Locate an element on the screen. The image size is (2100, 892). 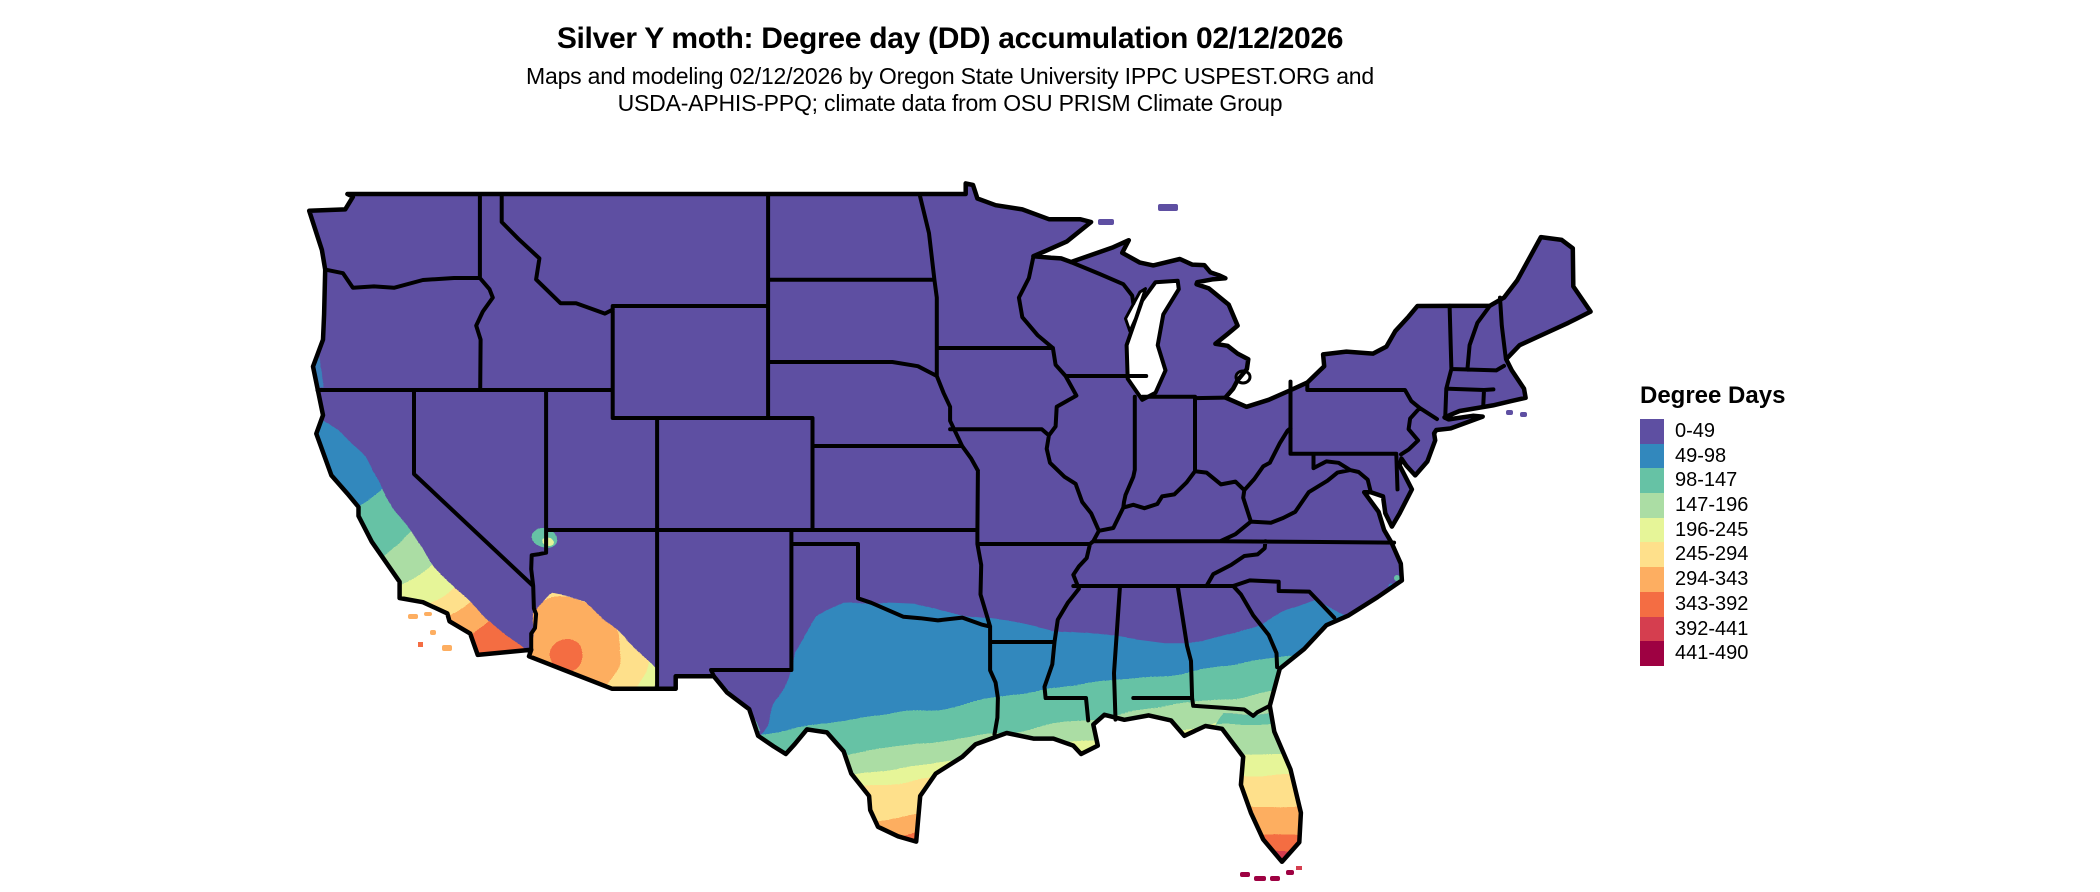
california-gradient-region is located at coordinates (419, 535).